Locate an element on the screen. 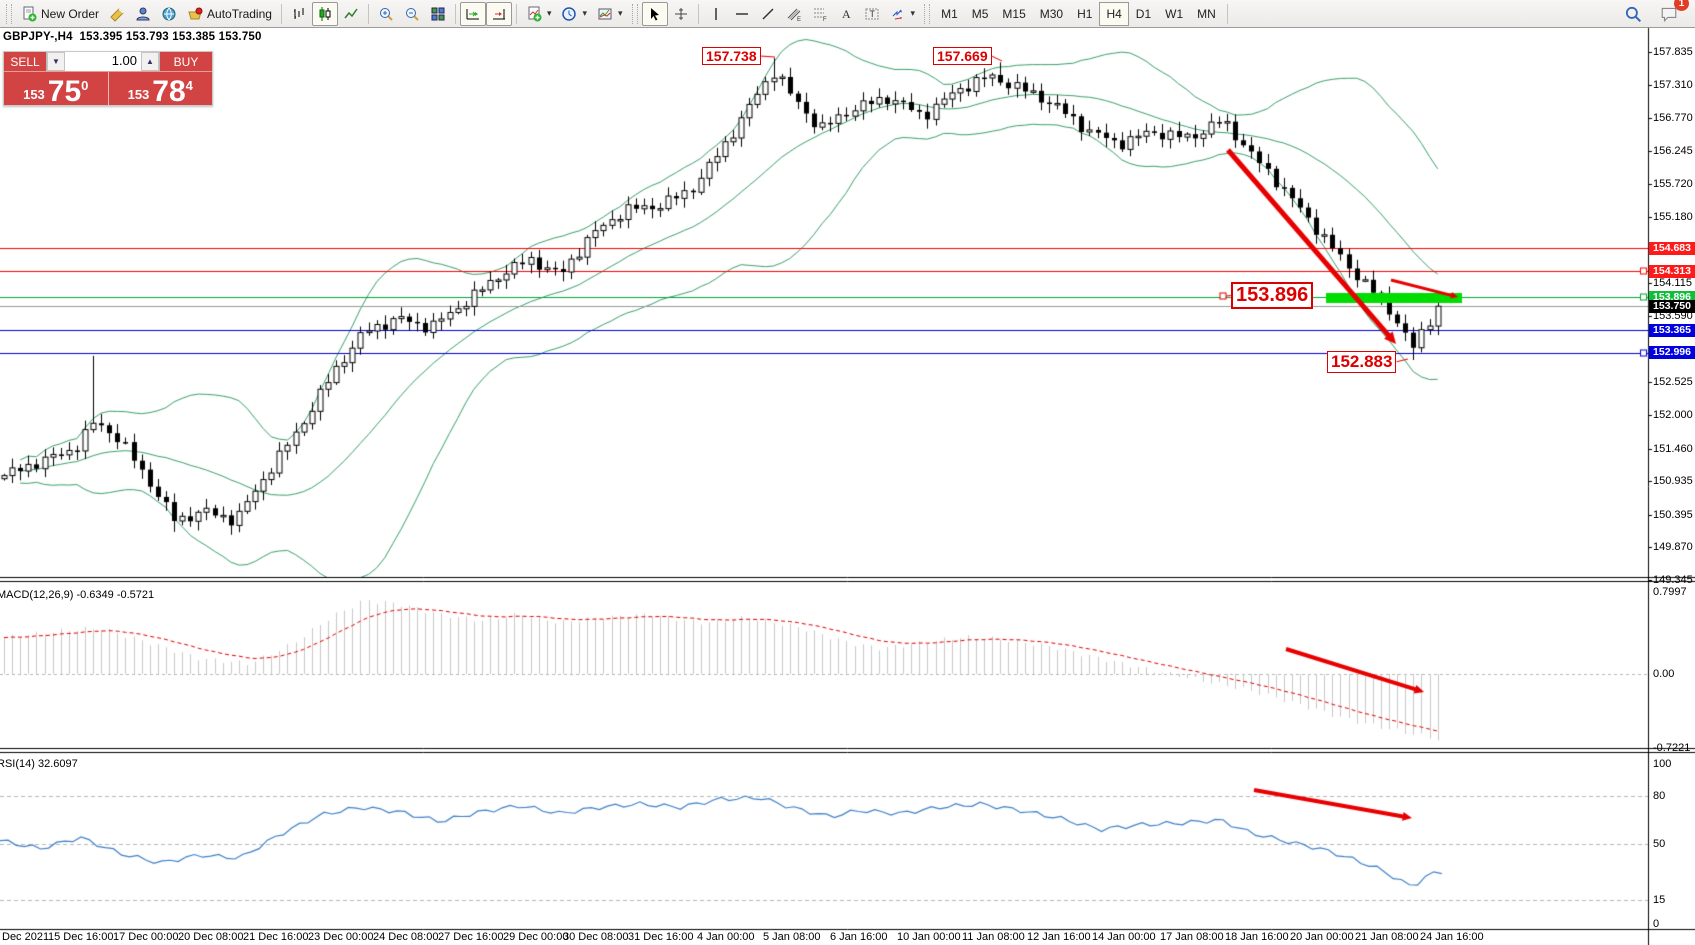 Image resolution: width=1695 pixels, height=945 pixels. axis-tick-label: 15 is located at coordinates (1659, 900).